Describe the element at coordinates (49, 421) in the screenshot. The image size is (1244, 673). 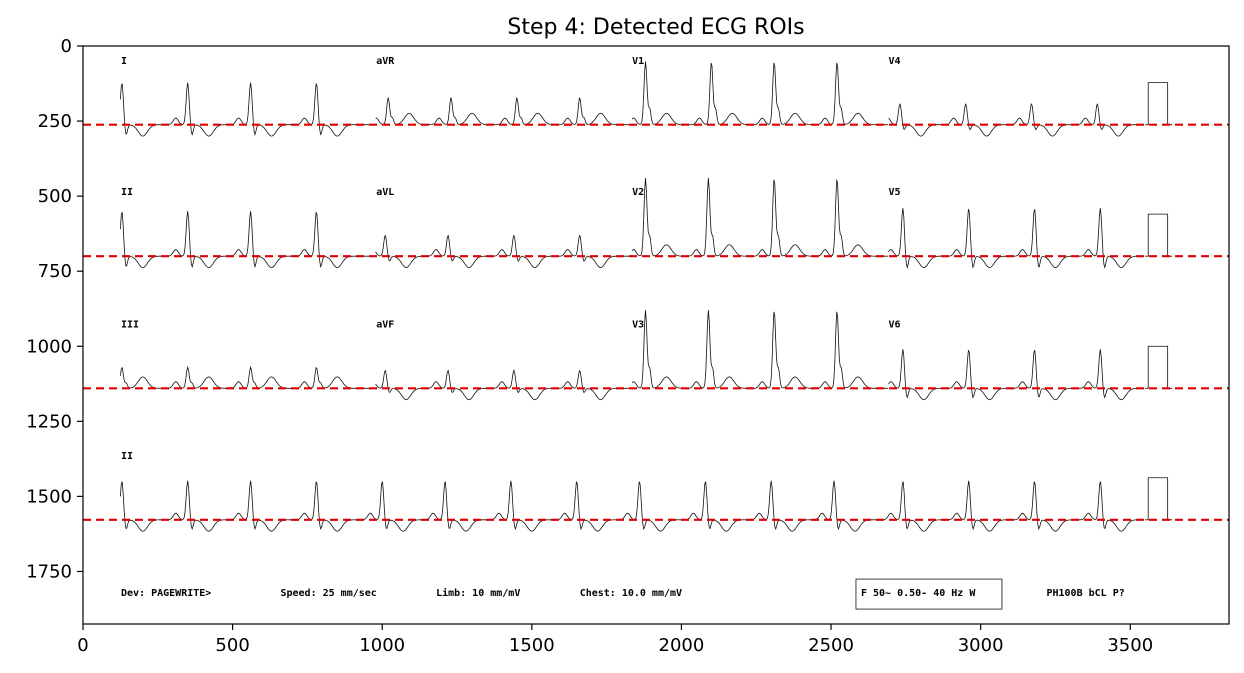
I see `y-tick-label: 1250` at that location.